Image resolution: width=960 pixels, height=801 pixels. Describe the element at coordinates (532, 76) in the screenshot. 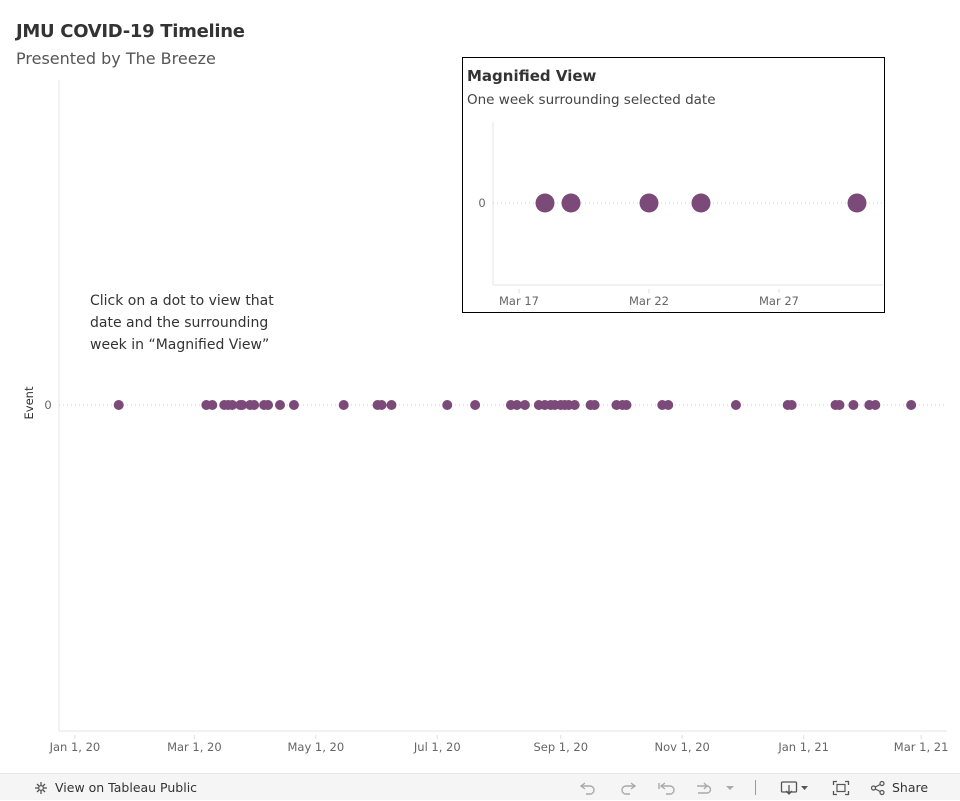

I see `magnified-title: Magnified View` at that location.